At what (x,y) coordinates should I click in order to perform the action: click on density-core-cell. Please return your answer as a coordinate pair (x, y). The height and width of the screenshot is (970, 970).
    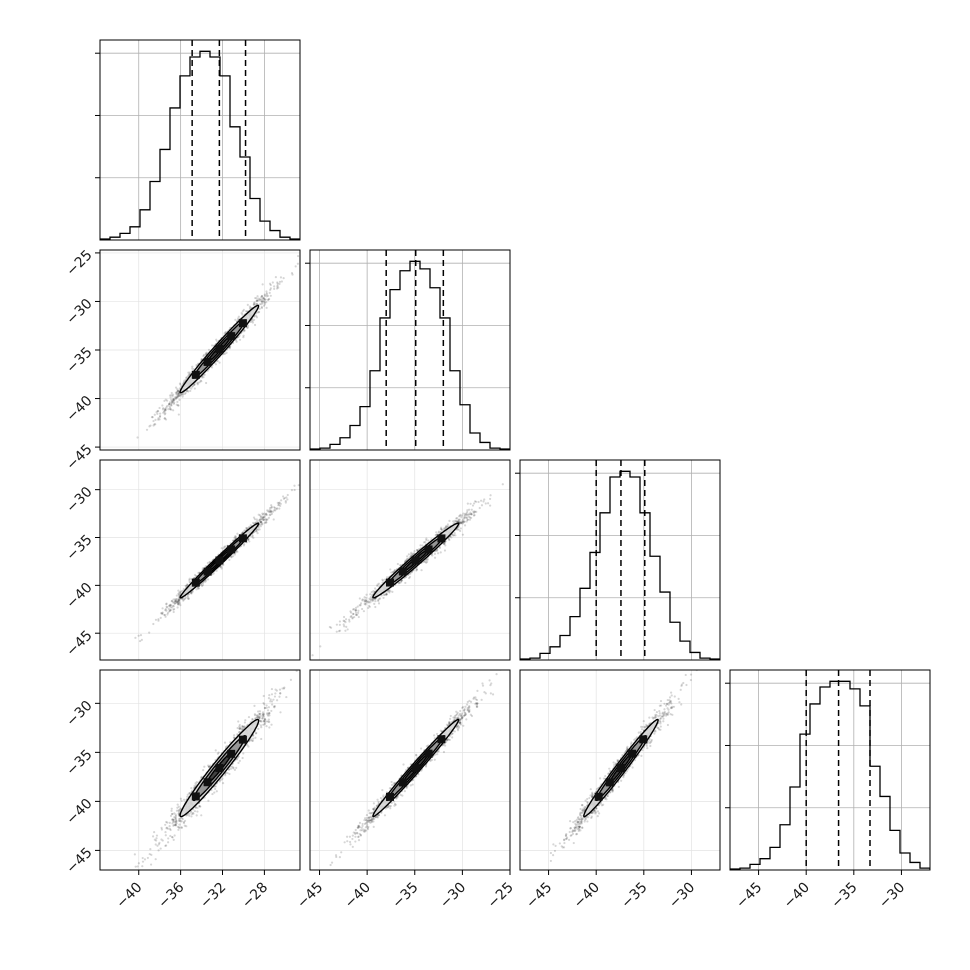
    Looking at the image, I should click on (428, 549).